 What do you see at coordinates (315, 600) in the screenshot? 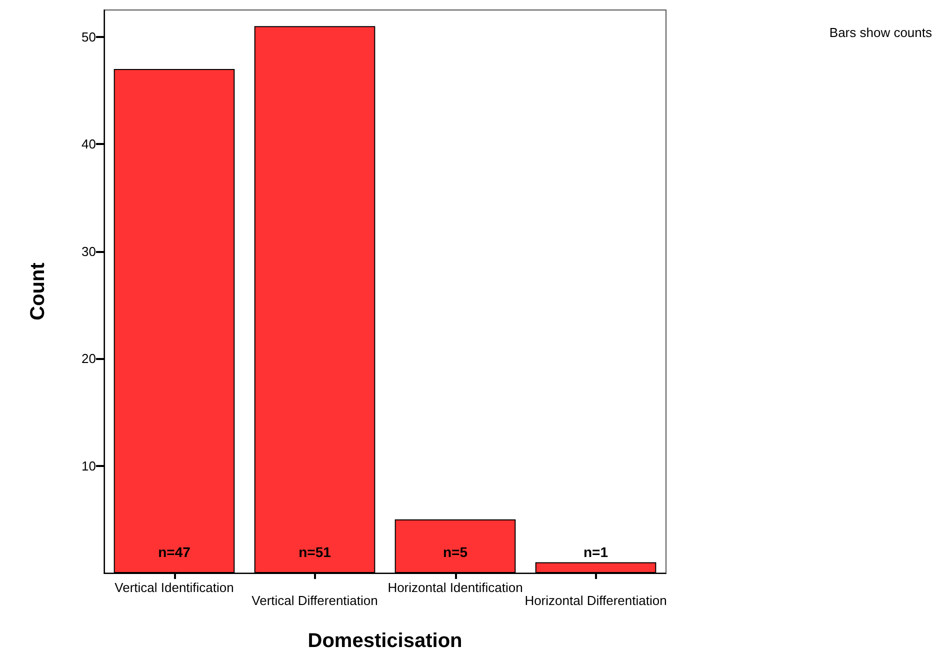
I see `x-tick-label: Vertical Differentiation` at bounding box center [315, 600].